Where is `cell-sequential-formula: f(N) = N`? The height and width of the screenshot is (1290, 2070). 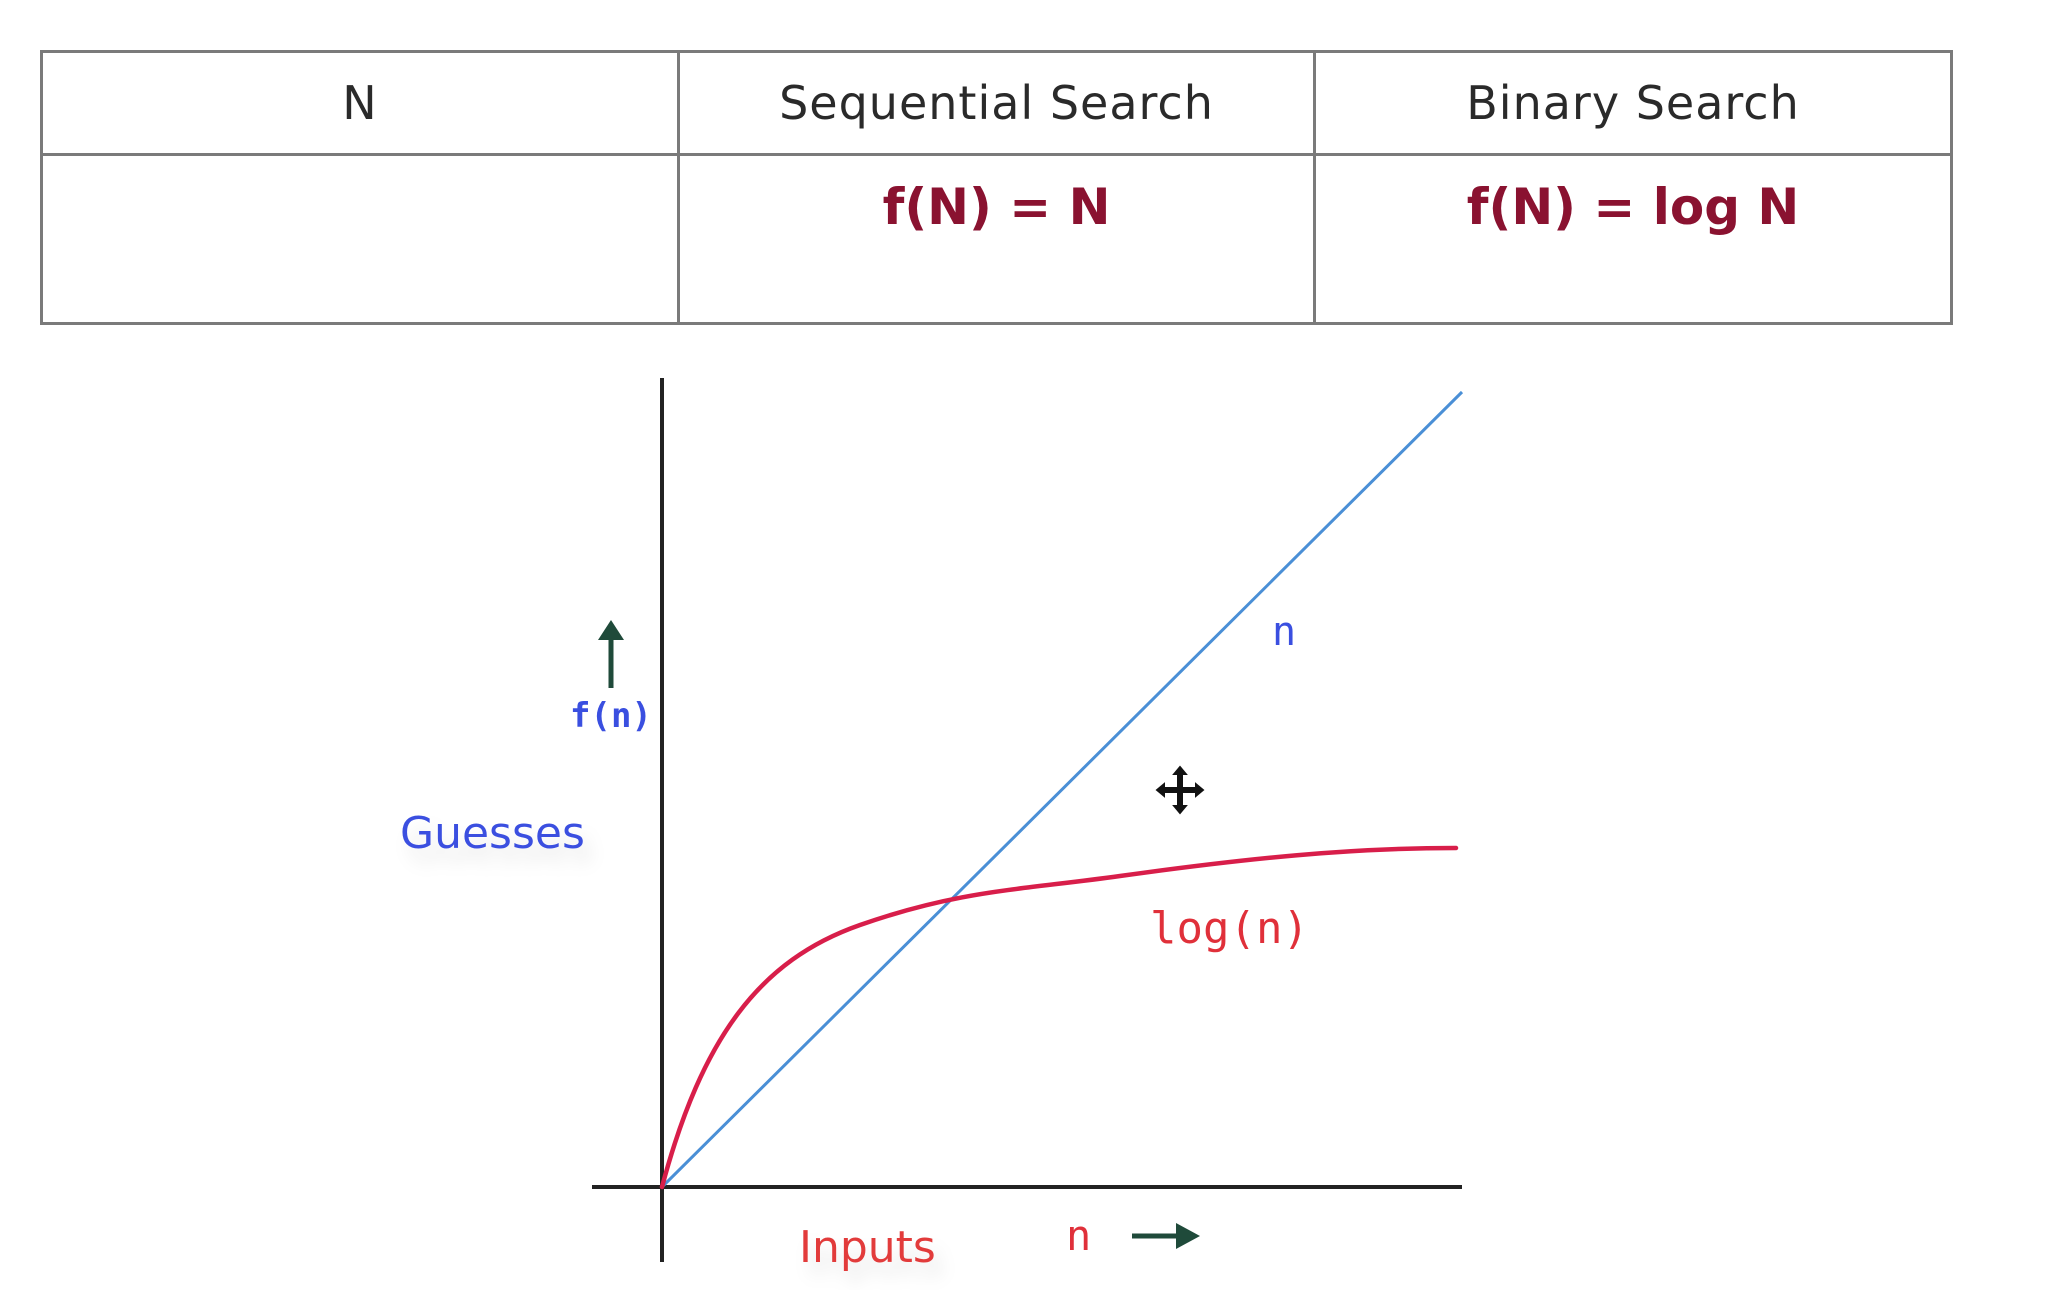
cell-sequential-formula: f(N) = N is located at coordinates (996, 239).